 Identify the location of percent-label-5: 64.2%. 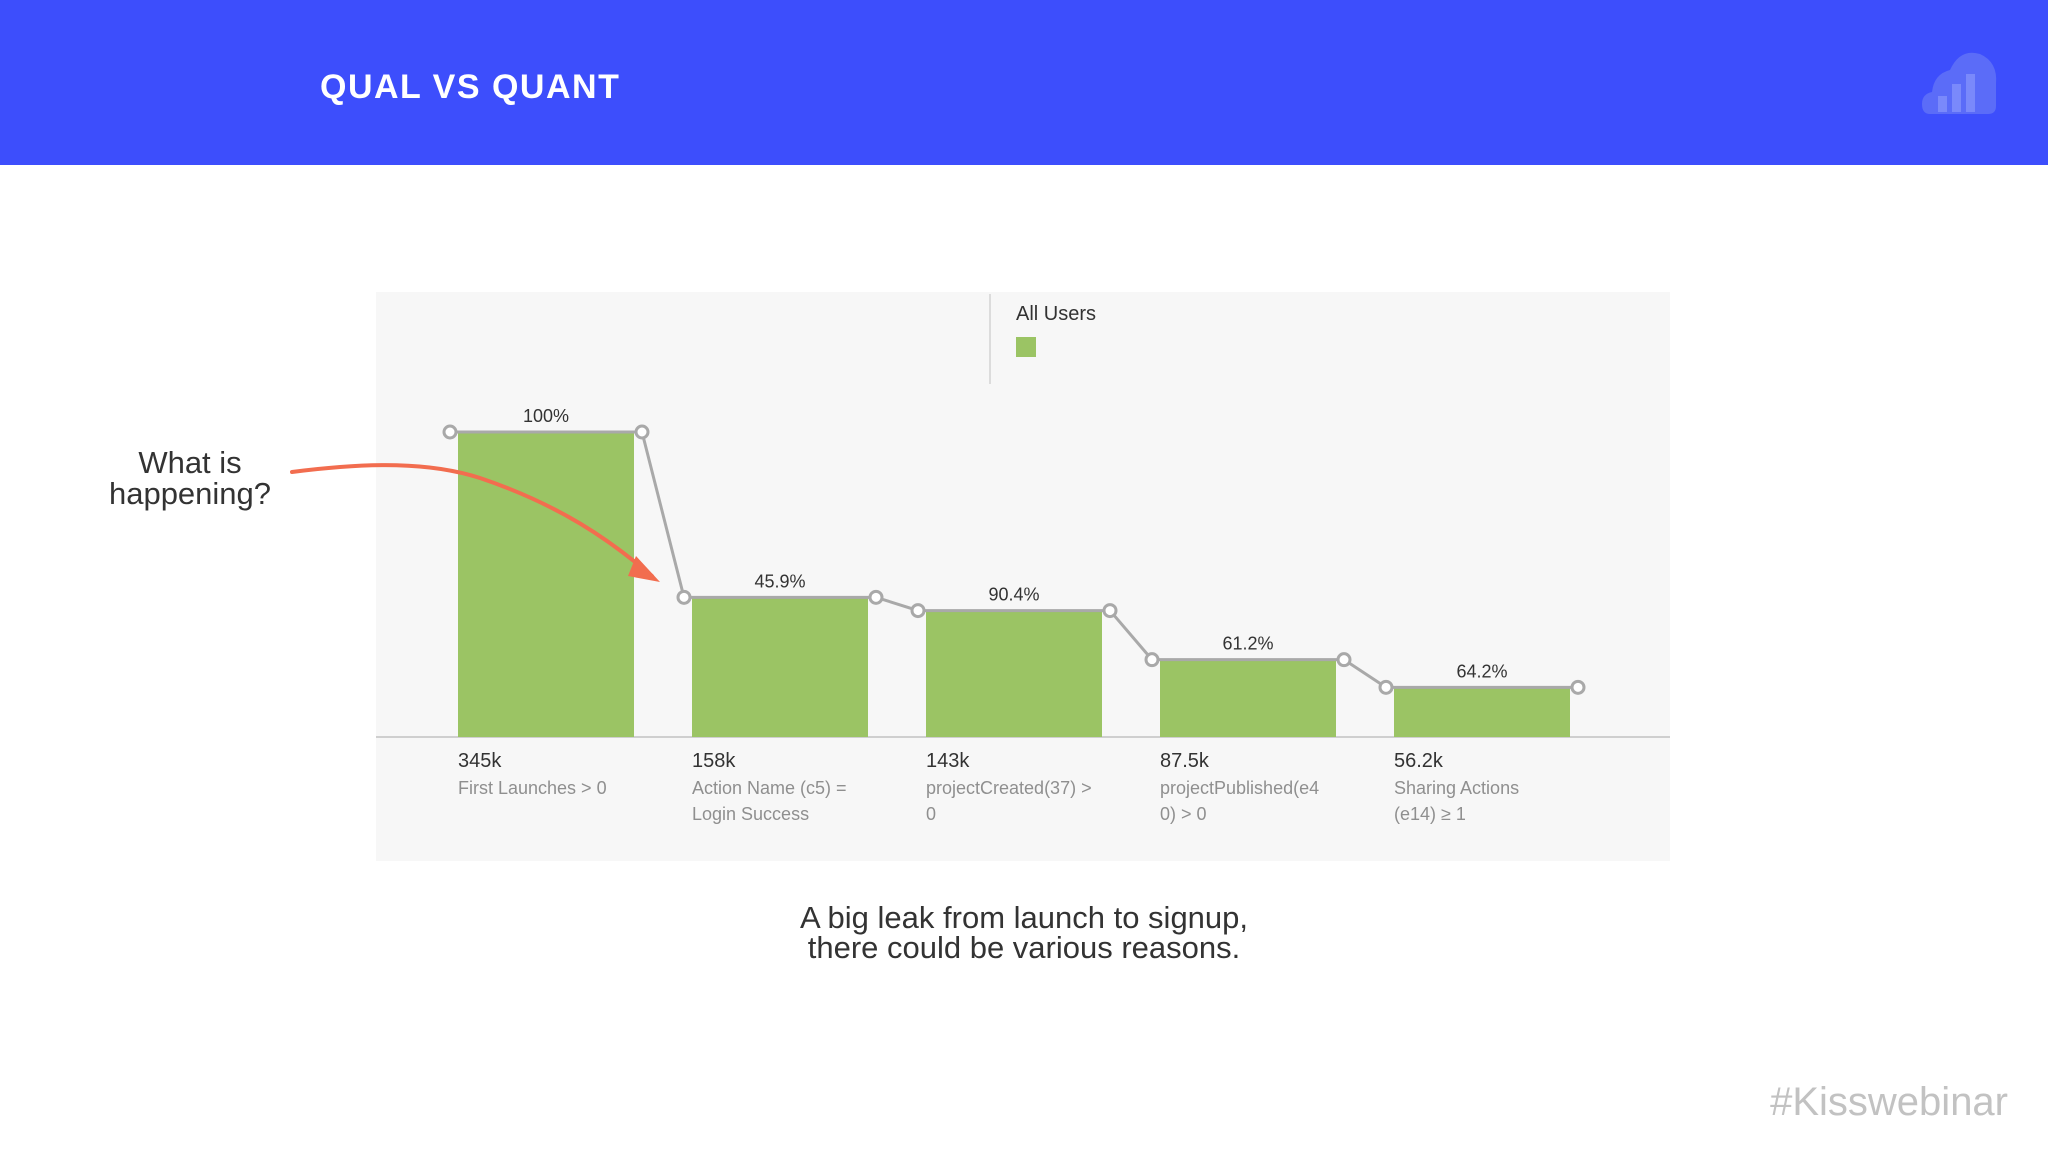
(1481, 671).